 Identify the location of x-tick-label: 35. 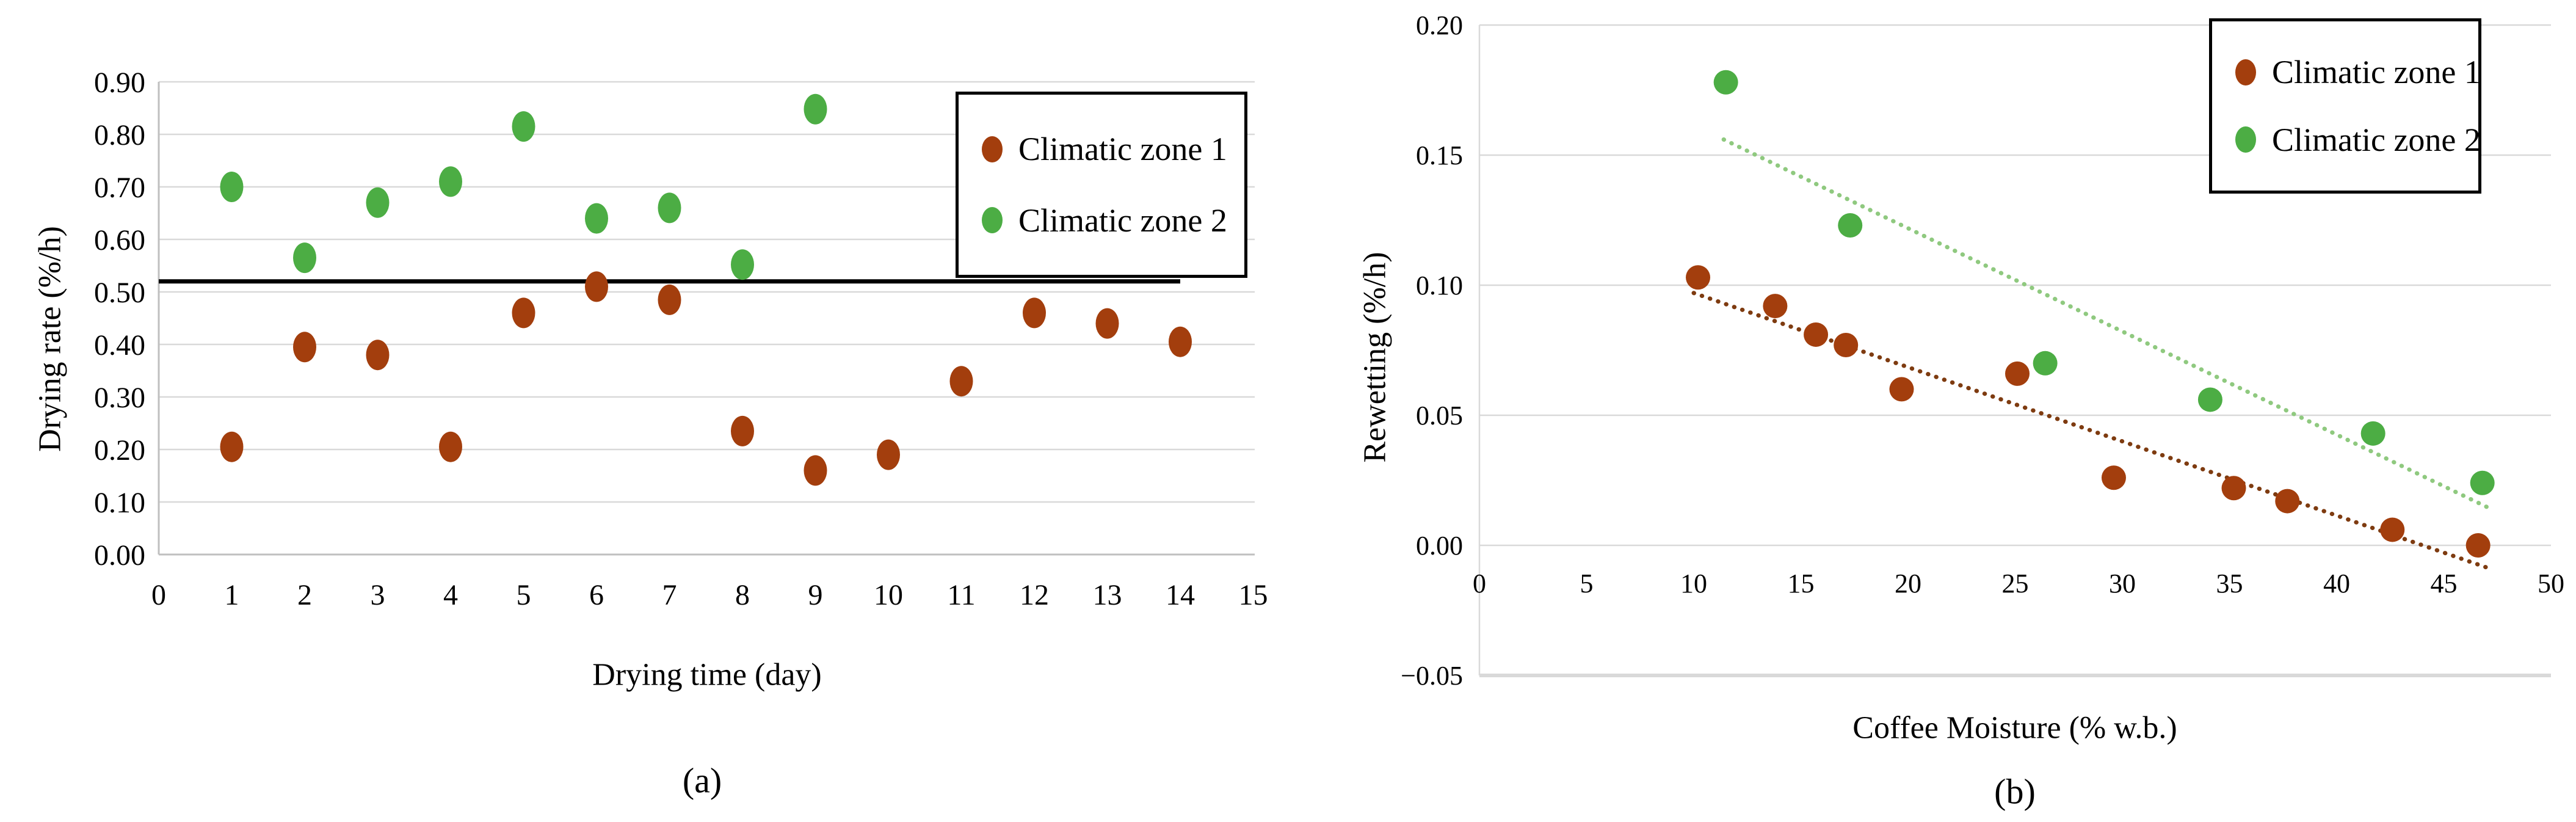
(2229, 584).